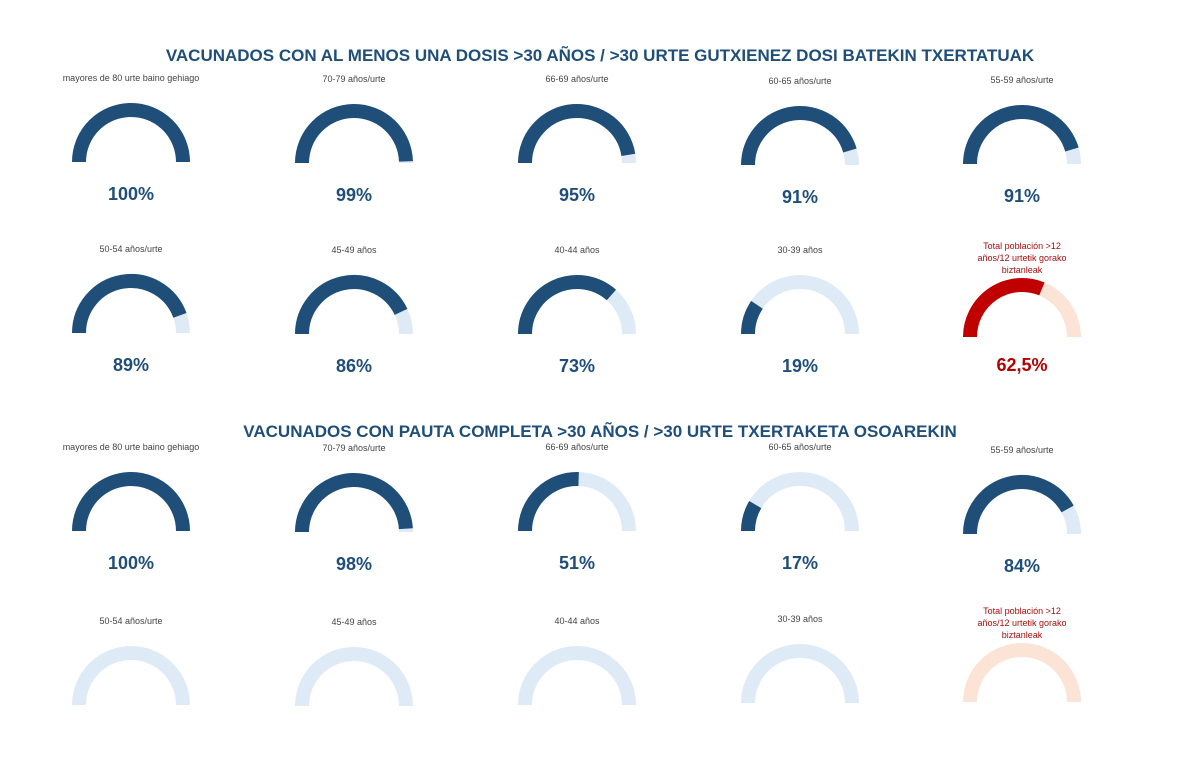  I want to click on gauge: 45-49 años, so click(354, 691).